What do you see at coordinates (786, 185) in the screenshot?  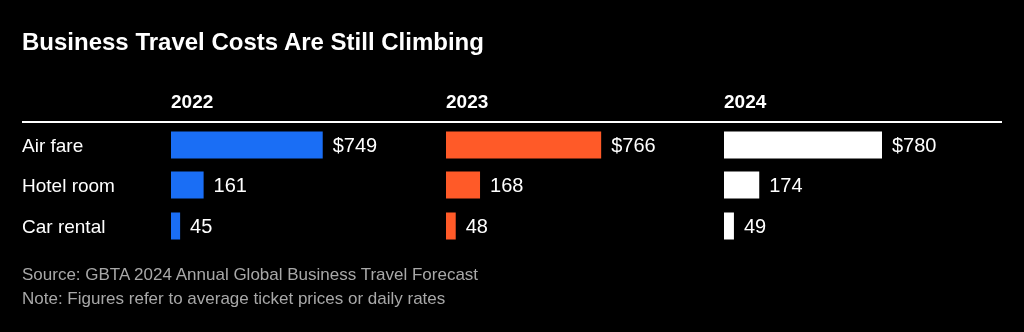 I see `data-label: 174` at bounding box center [786, 185].